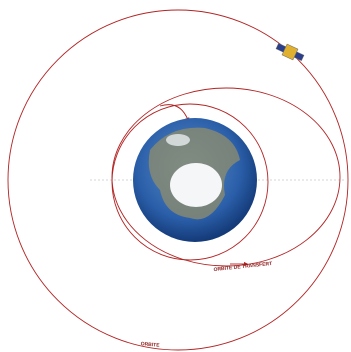 This screenshot has height=352, width=351. What do you see at coordinates (150, 345) in the screenshot?
I see `orbit-label: ORBITE` at bounding box center [150, 345].